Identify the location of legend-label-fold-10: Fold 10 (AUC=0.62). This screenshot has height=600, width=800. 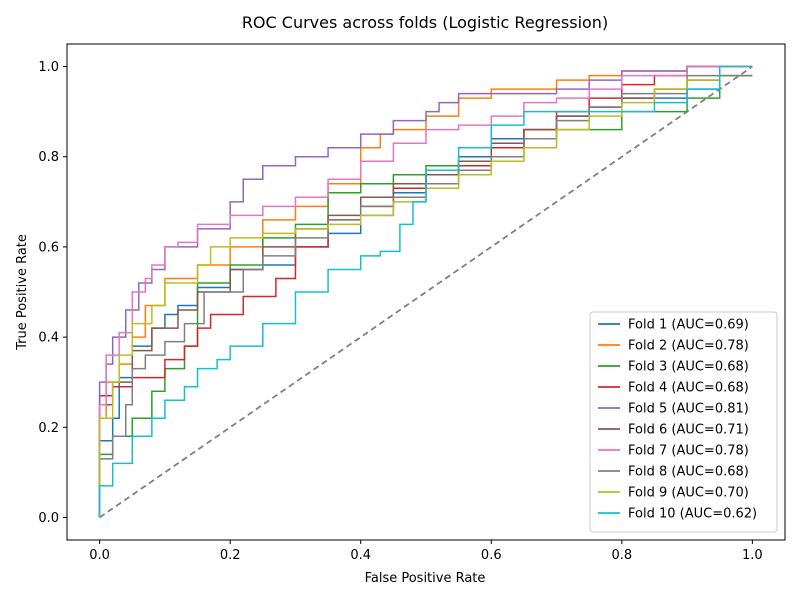
(692, 514).